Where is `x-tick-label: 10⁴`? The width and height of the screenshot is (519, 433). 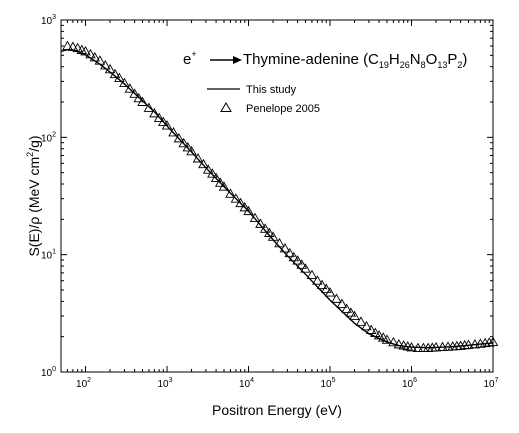
x-tick-label: 10⁴ is located at coordinates (246, 383).